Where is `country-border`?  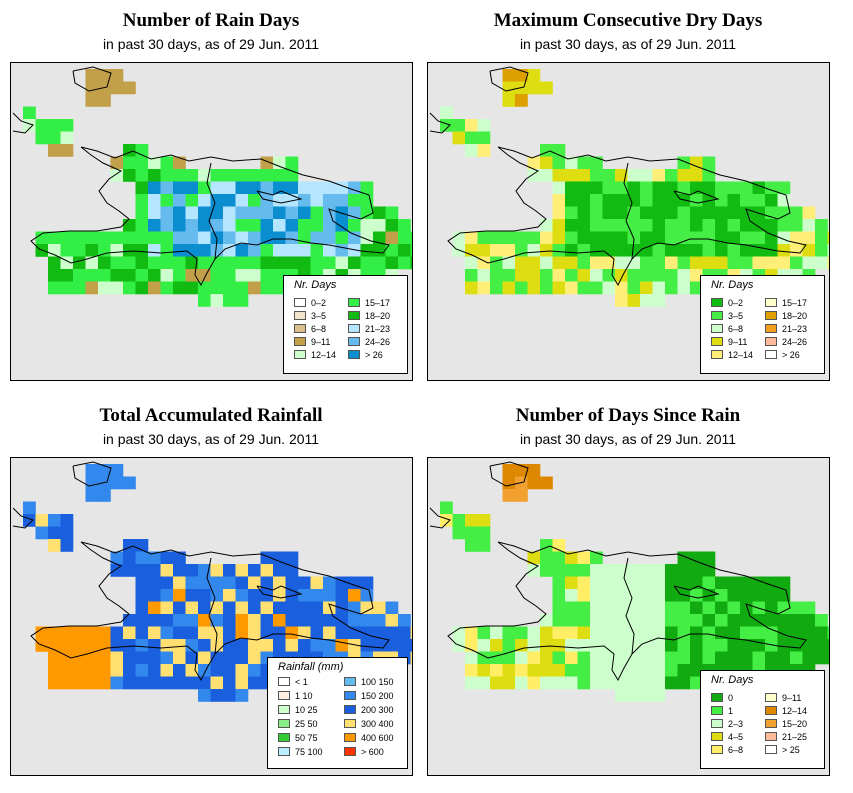
country-border is located at coordinates (212, 606).